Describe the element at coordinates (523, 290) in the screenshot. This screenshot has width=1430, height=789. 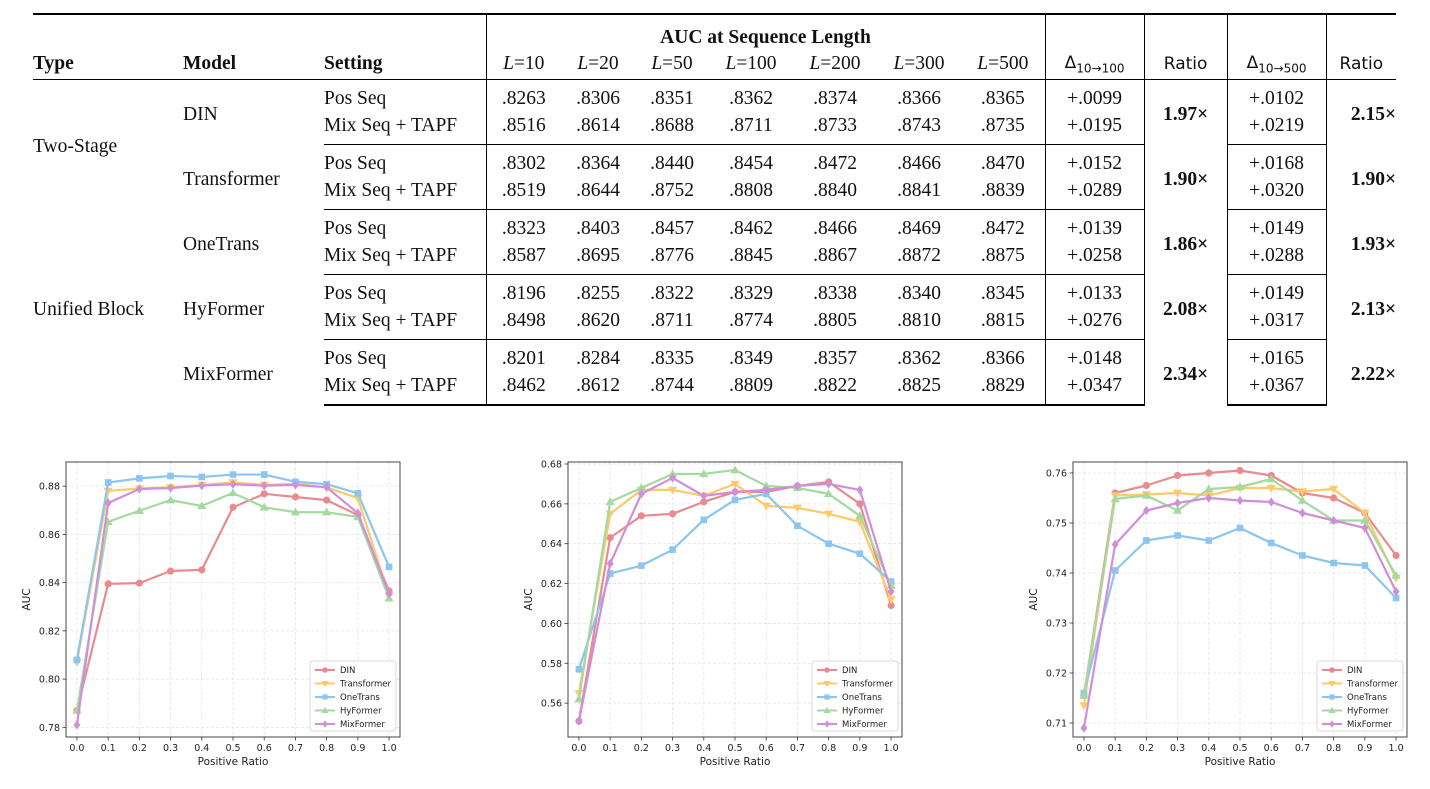
I see `auc-value-cell: .8196` at that location.